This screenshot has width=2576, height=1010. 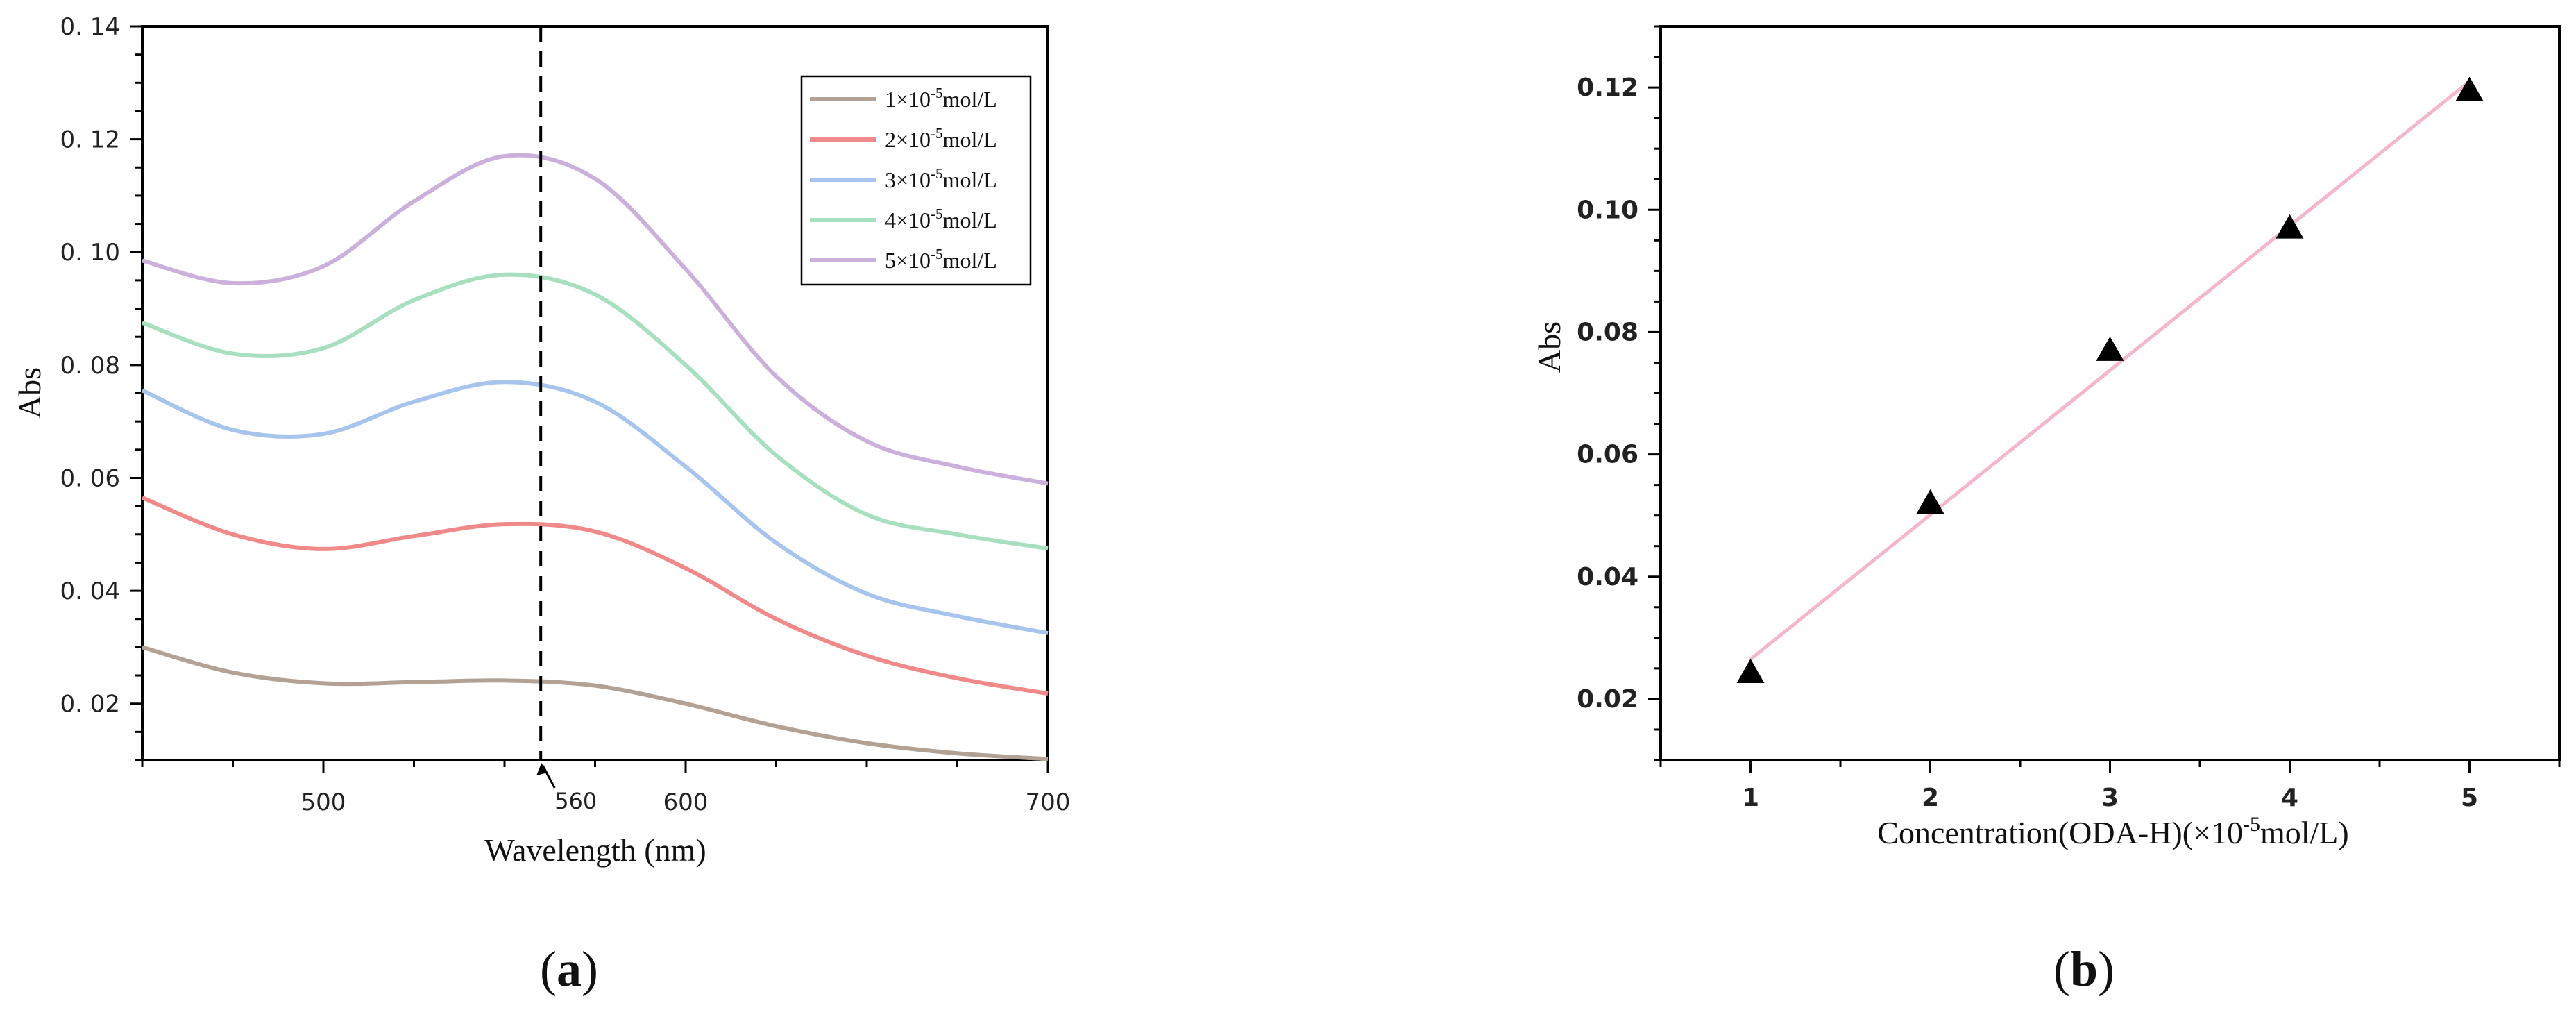 I want to click on panel-a-x-tick-label: 500, so click(x=323, y=802).